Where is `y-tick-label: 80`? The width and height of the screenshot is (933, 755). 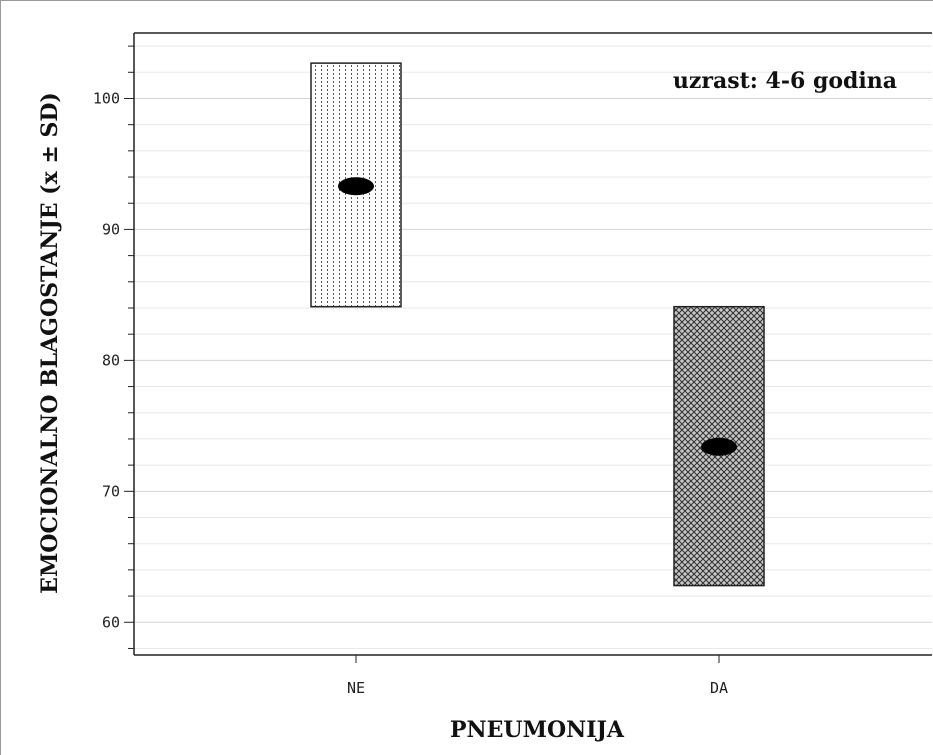
y-tick-label: 80 is located at coordinates (111, 360).